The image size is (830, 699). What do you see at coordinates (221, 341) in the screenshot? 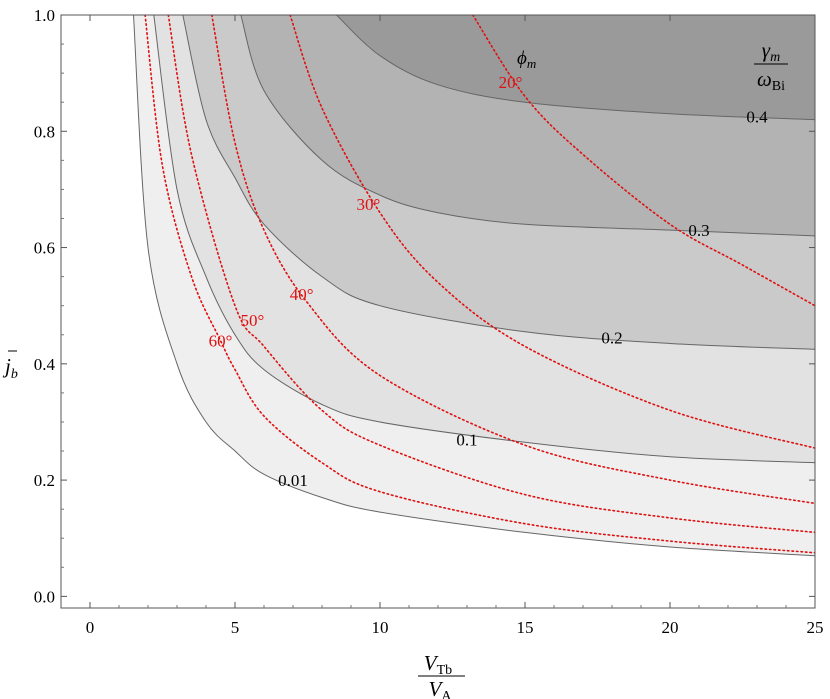
I see `angle-label-60°: 60°` at bounding box center [221, 341].